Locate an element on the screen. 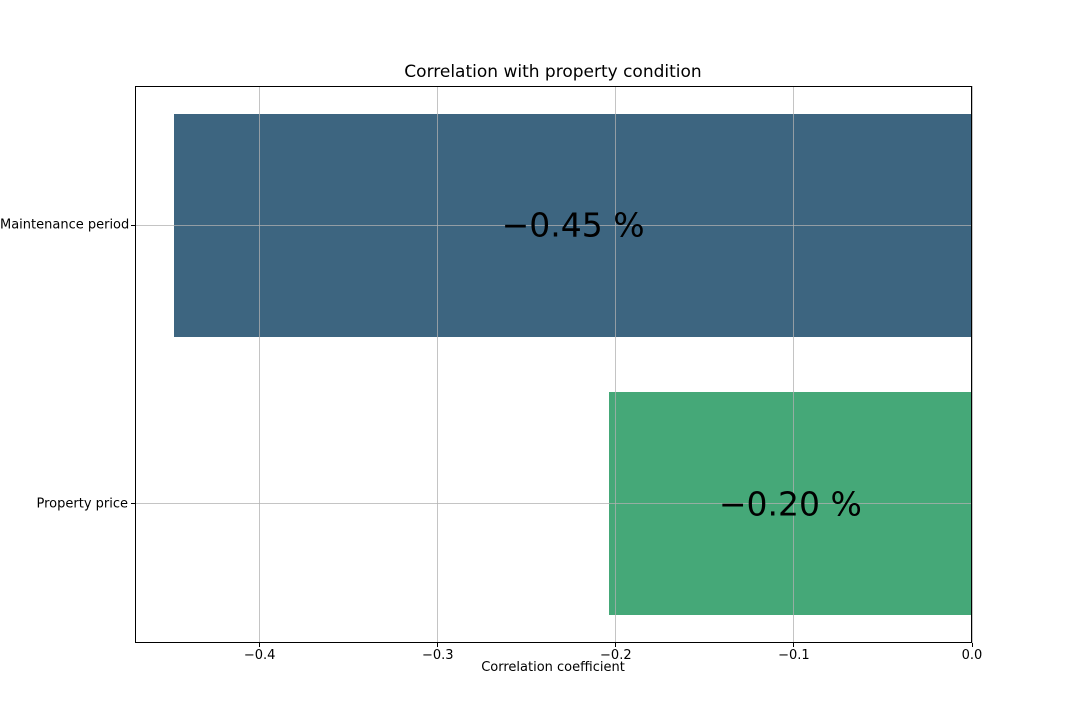 This screenshot has width=1080, height=720. x-tick-label: 0.0 is located at coordinates (972, 655).